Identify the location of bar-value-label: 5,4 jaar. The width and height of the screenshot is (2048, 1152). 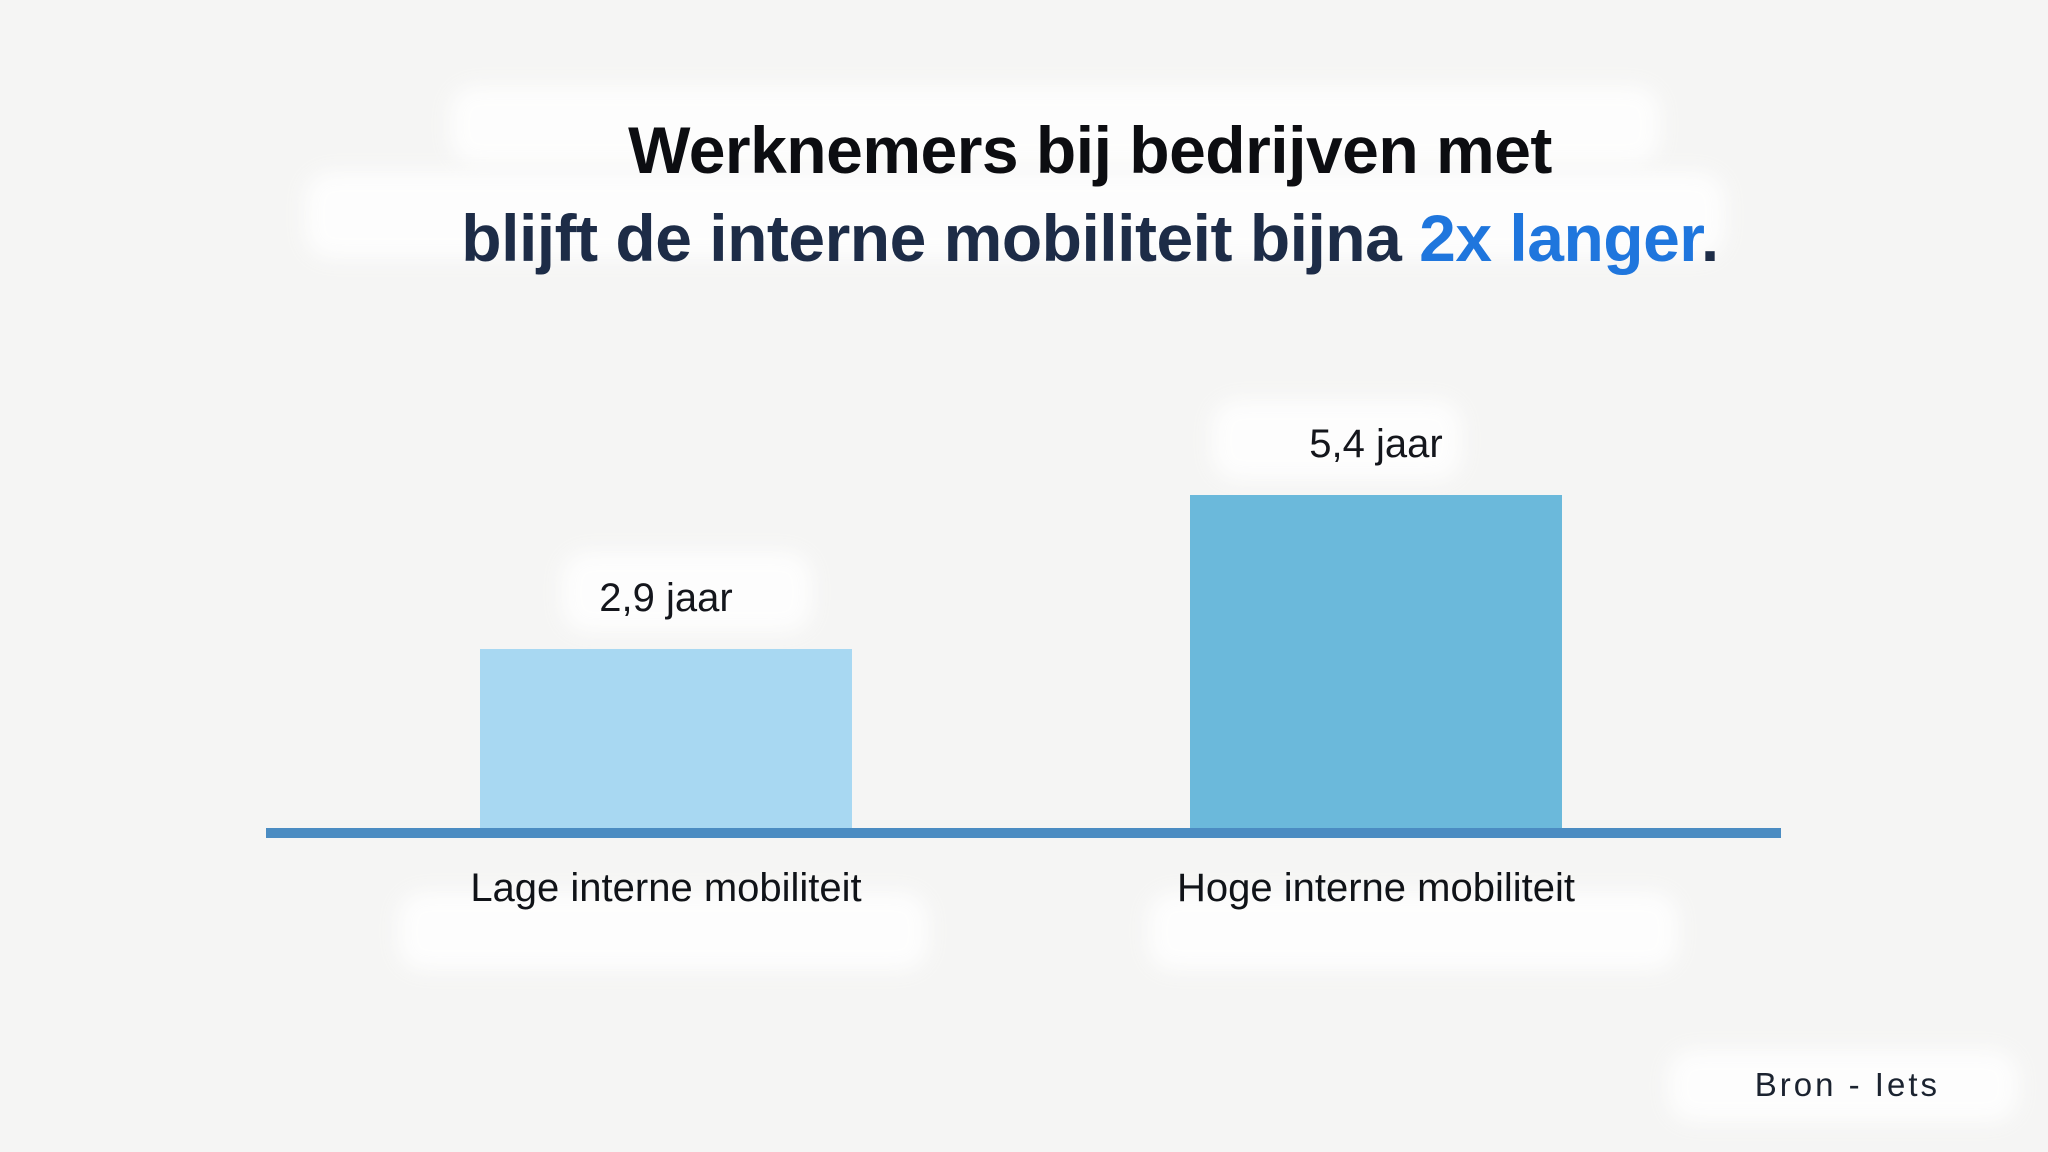
(1376, 444).